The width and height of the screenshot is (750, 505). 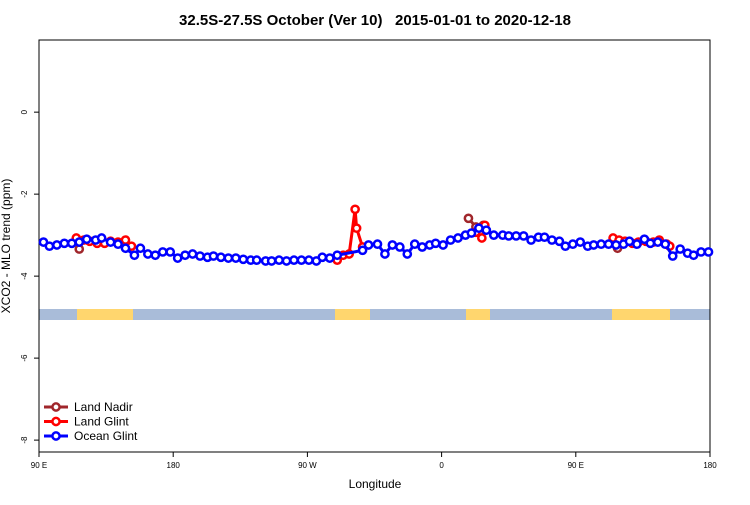 I want to click on x-axis-label: Longitude, so click(x=375, y=484).